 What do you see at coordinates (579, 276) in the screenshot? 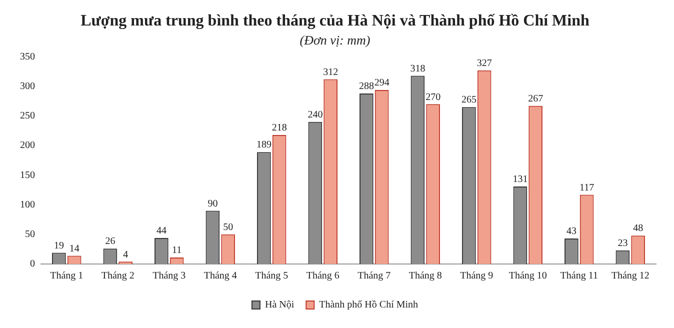
I see `x-tick-label: Tháng 11` at bounding box center [579, 276].